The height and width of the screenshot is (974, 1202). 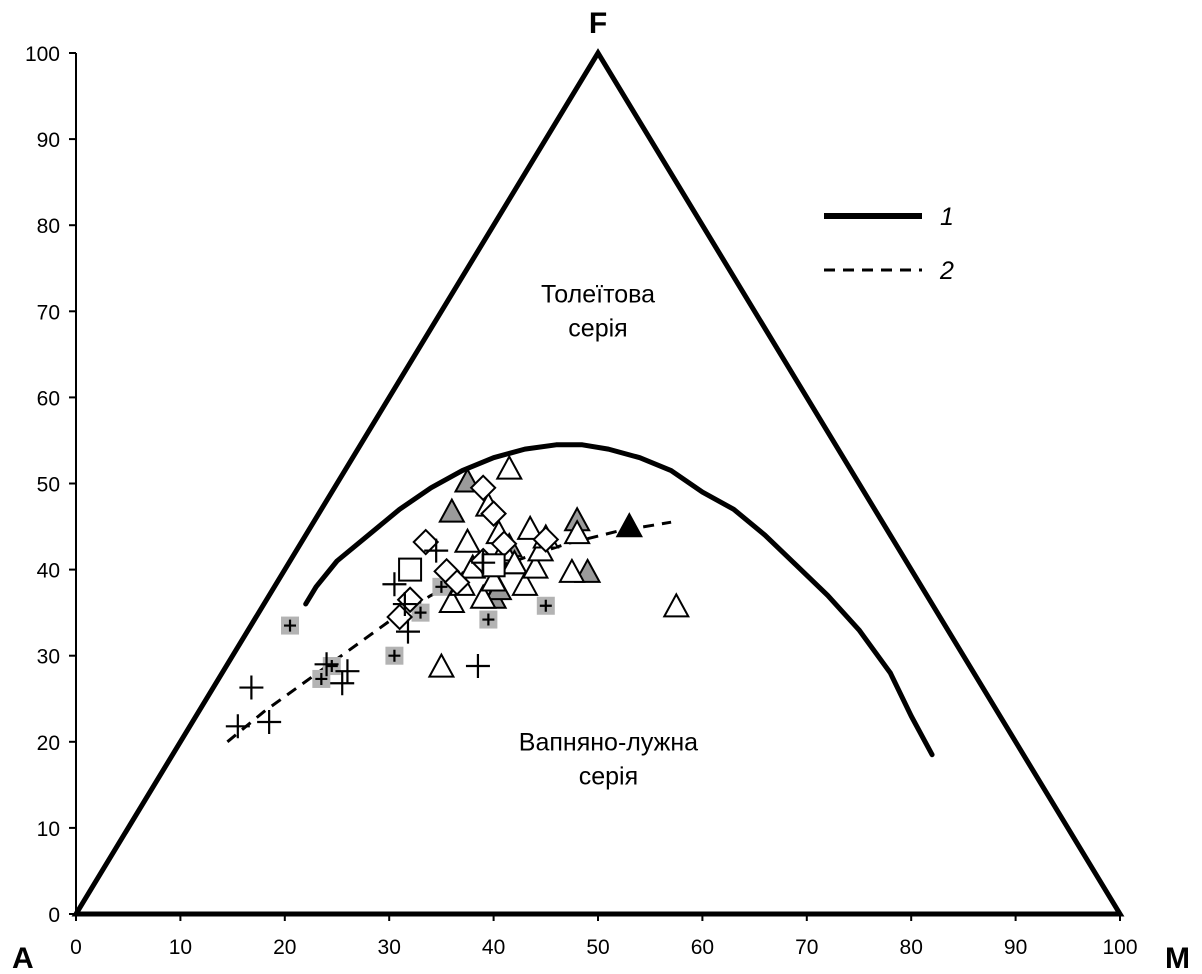 I want to click on legend: 12, so click(x=889, y=244).